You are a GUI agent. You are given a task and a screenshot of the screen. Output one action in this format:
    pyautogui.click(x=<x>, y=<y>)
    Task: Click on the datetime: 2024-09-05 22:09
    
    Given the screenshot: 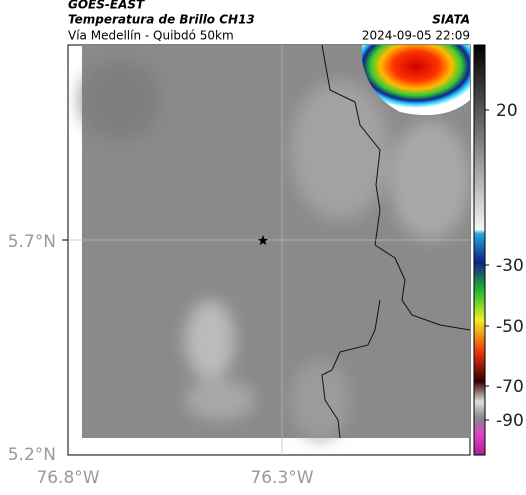 What is the action you would take?
    pyautogui.click(x=416, y=36)
    